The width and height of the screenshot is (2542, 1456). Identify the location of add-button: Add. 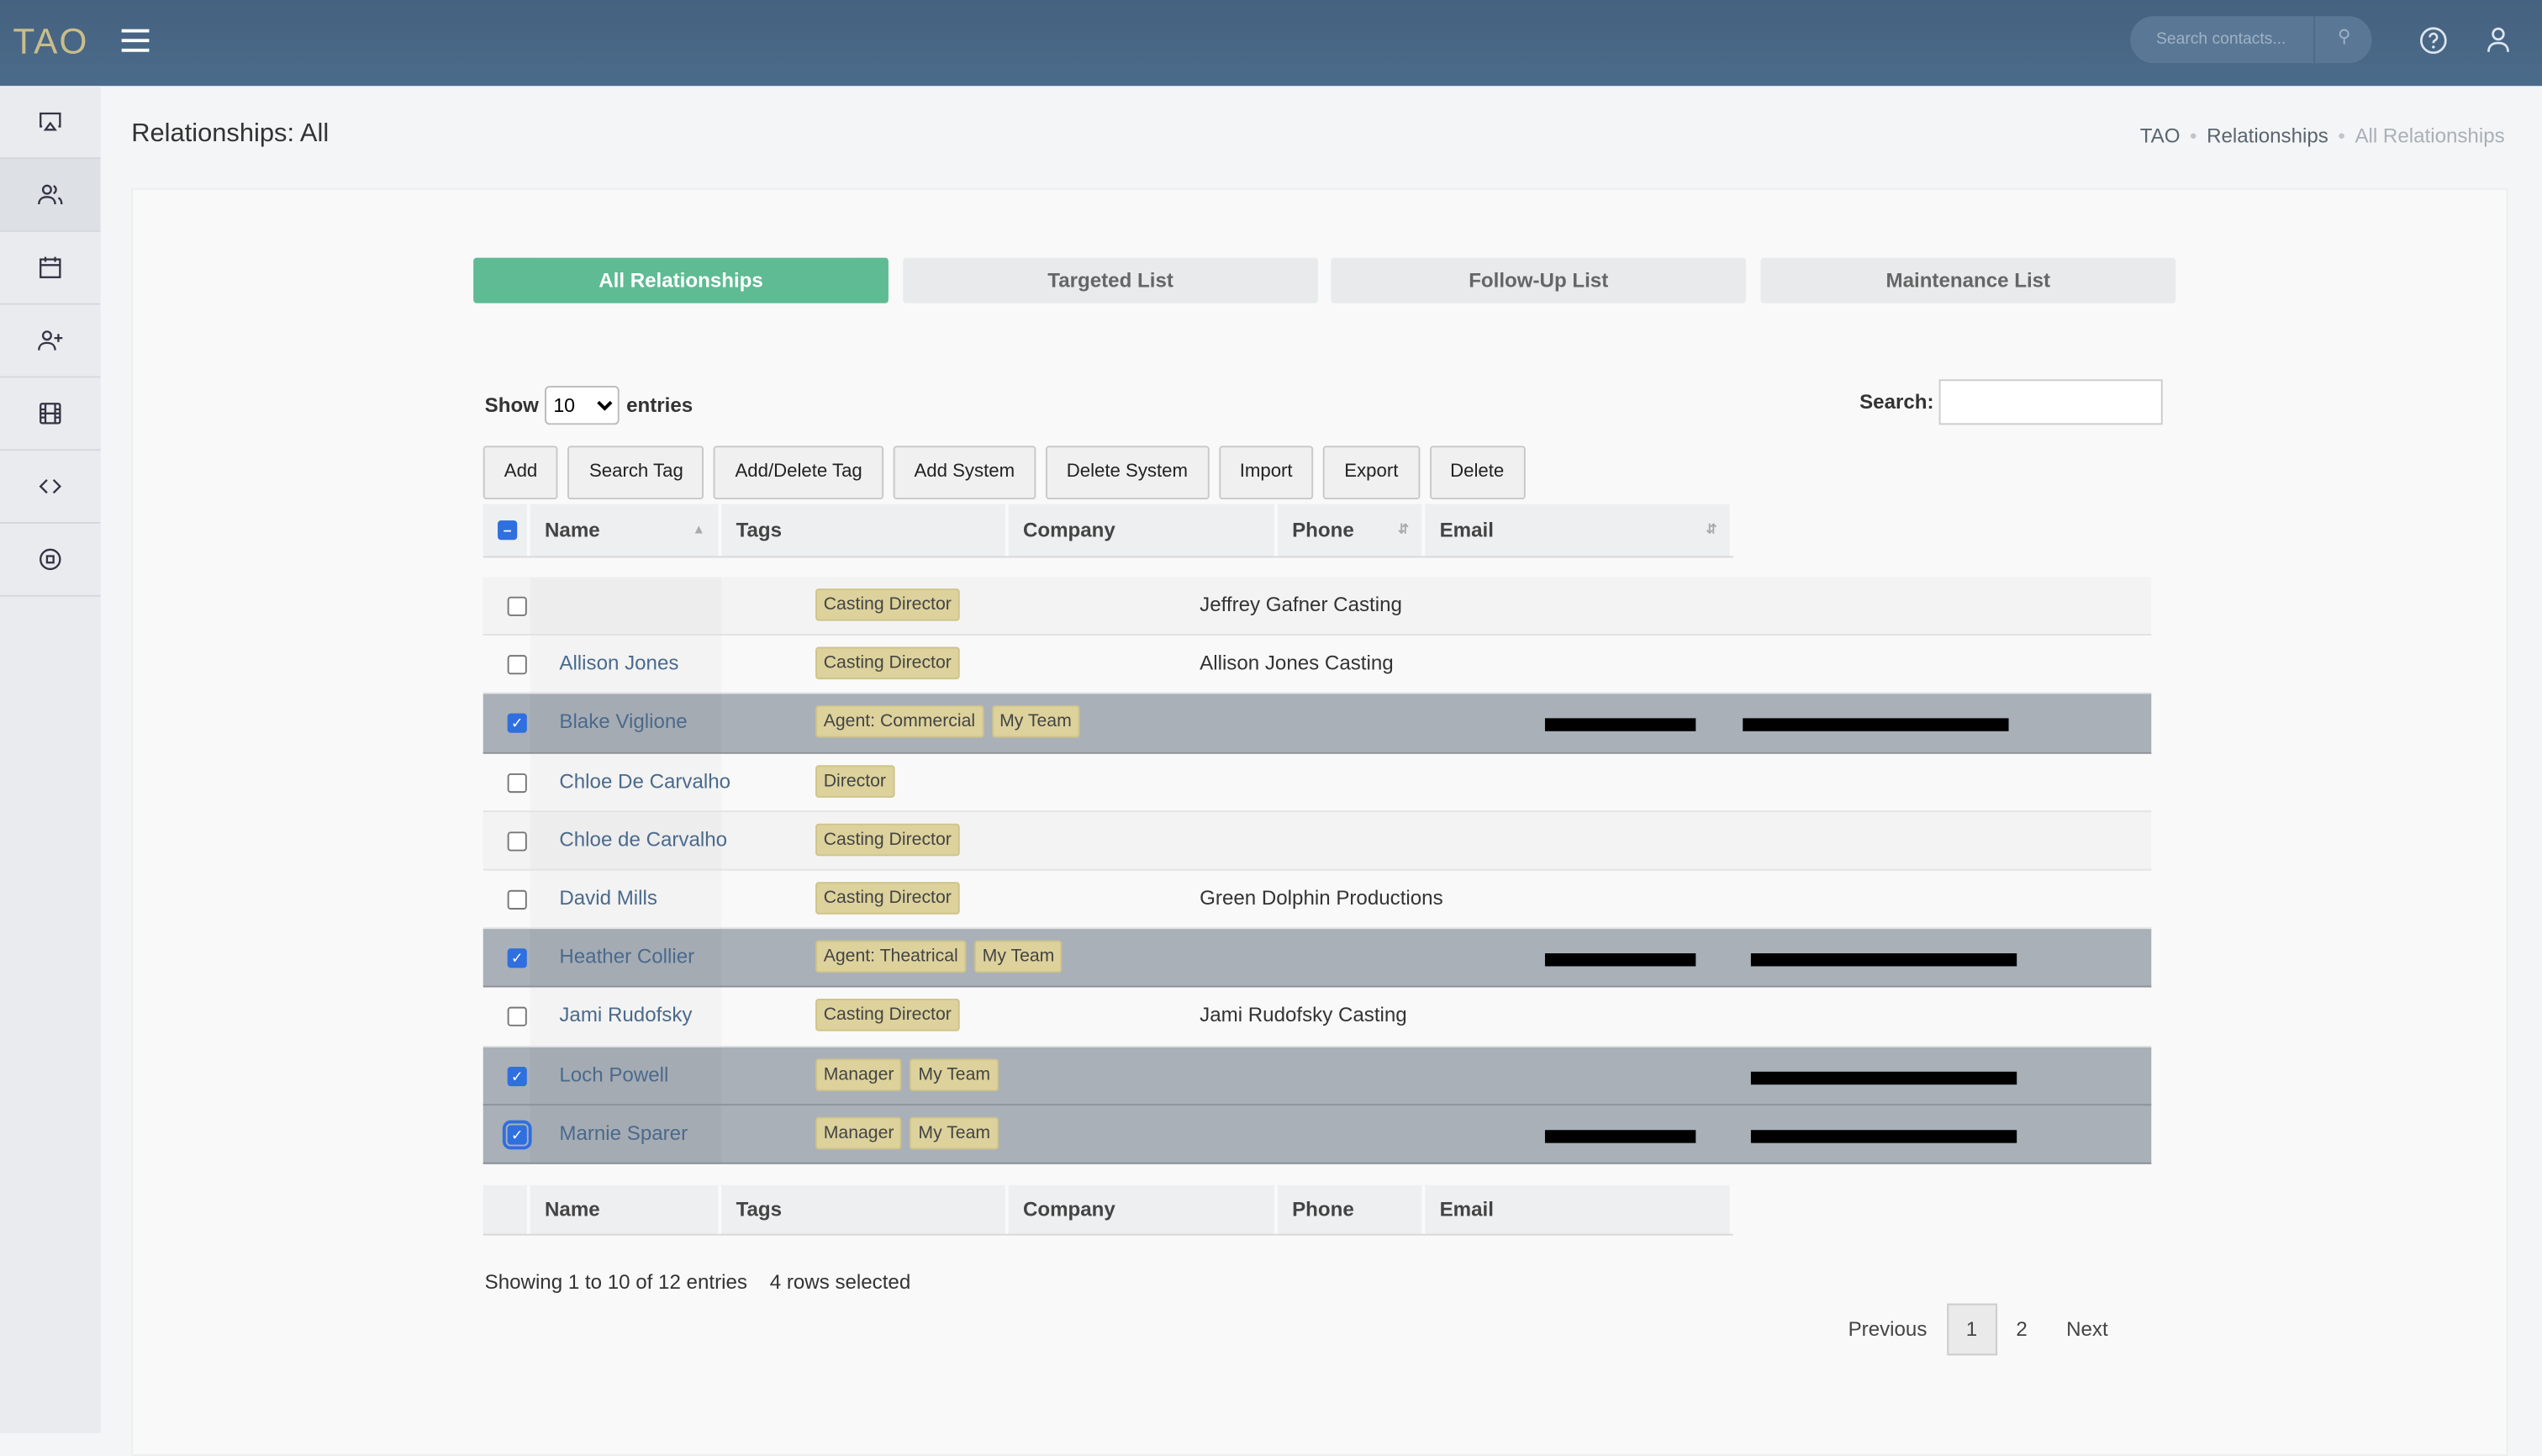
(521, 473).